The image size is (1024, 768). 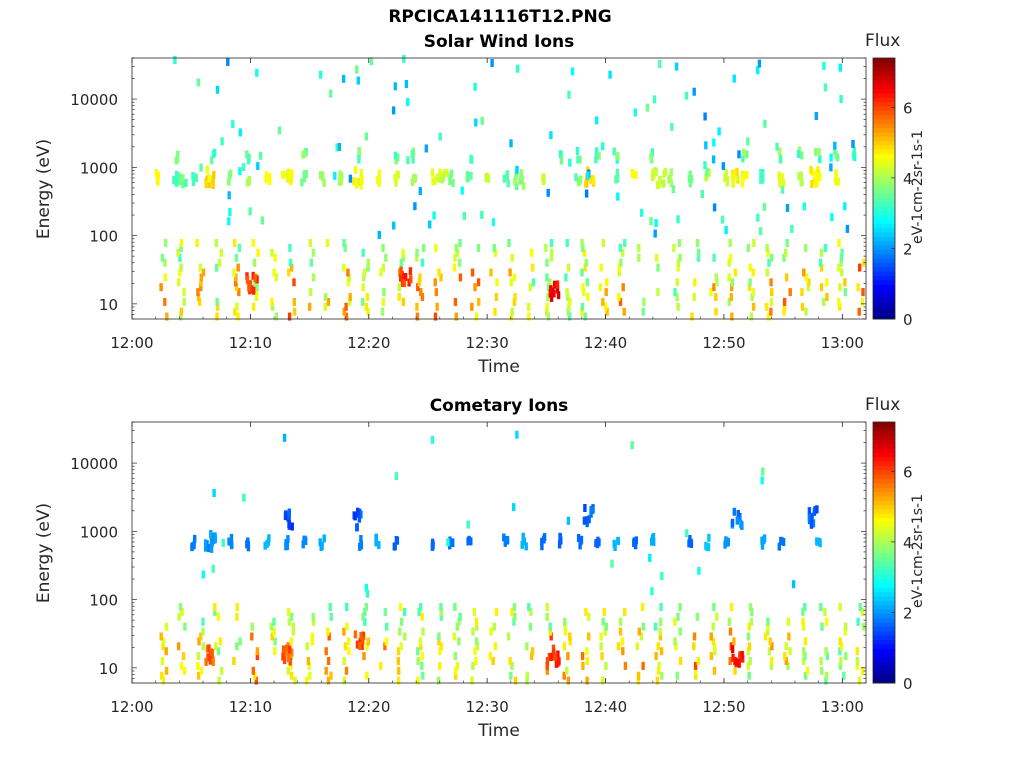 I want to click on figure-title: RPCICA141116T12.PNG, so click(x=500, y=17).